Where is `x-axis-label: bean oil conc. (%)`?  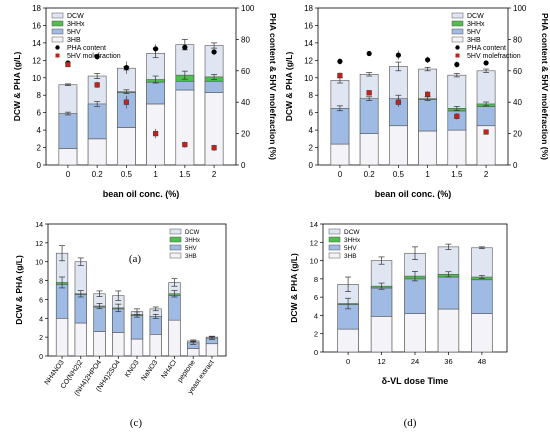 x-axis-label: bean oil conc. (%) is located at coordinates (413, 194).